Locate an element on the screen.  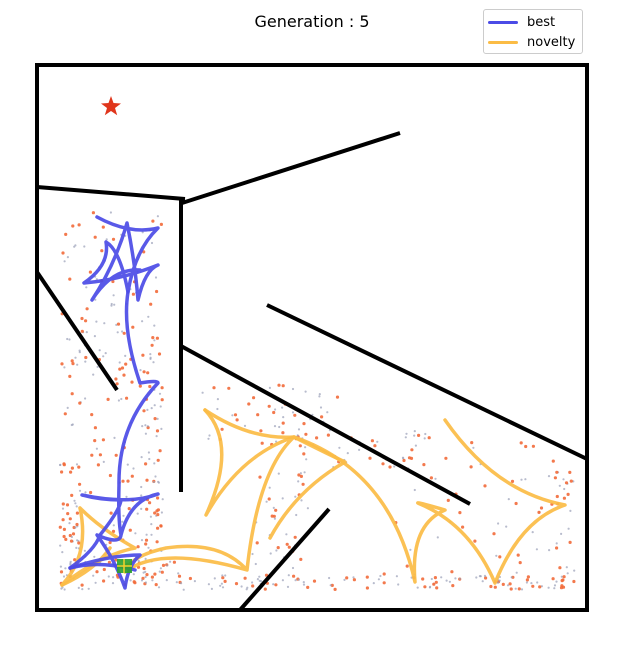
legend-item-best: best is located at coordinates (521, 22).